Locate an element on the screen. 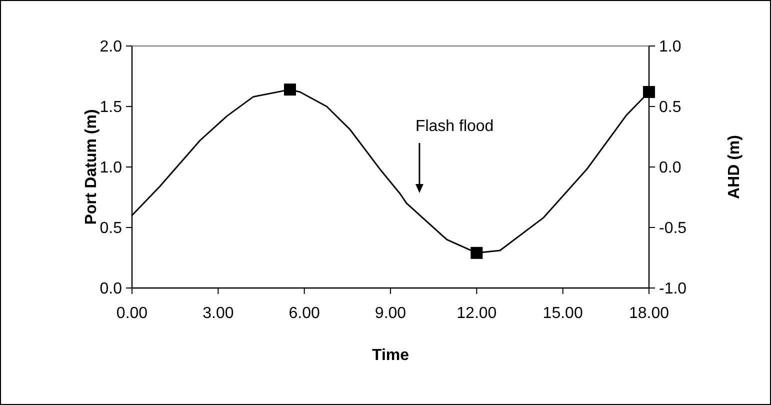 The width and height of the screenshot is (771, 405). y-tick-label: 2.0 is located at coordinates (111, 47).